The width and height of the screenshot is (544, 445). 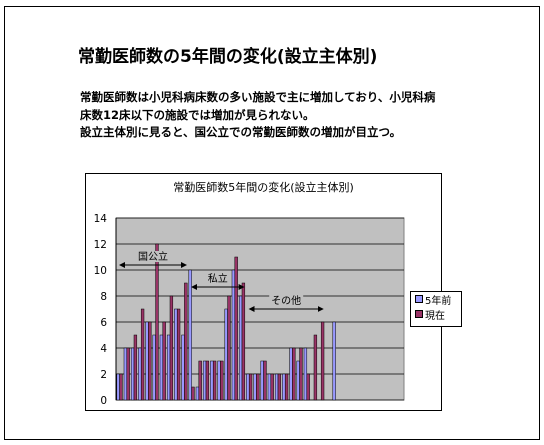 What do you see at coordinates (435, 316) in the screenshot?
I see `legend-label-now: 現在` at bounding box center [435, 316].